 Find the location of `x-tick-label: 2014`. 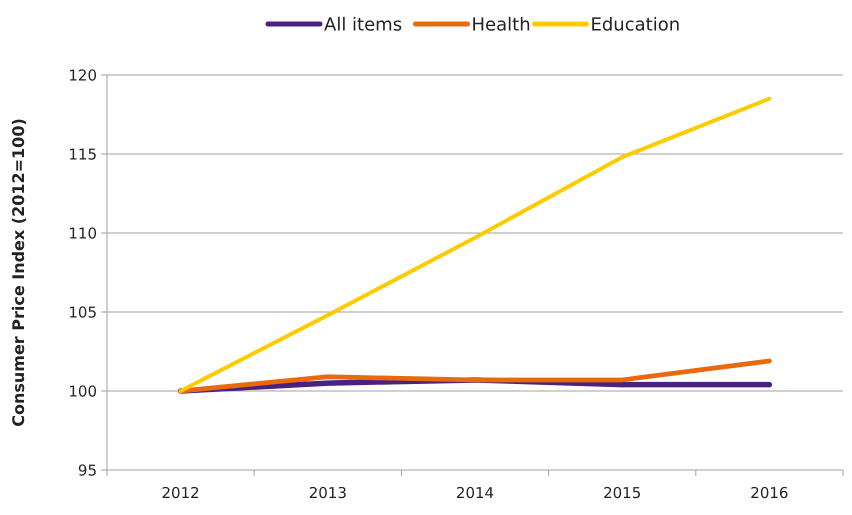

x-tick-label: 2014 is located at coordinates (475, 493).